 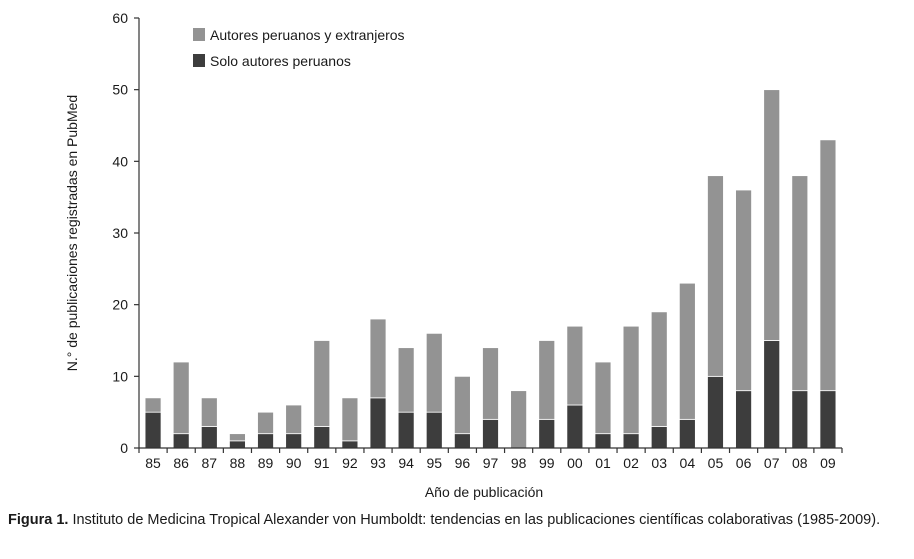 I want to click on x-tick-label: 95, so click(x=434, y=463).